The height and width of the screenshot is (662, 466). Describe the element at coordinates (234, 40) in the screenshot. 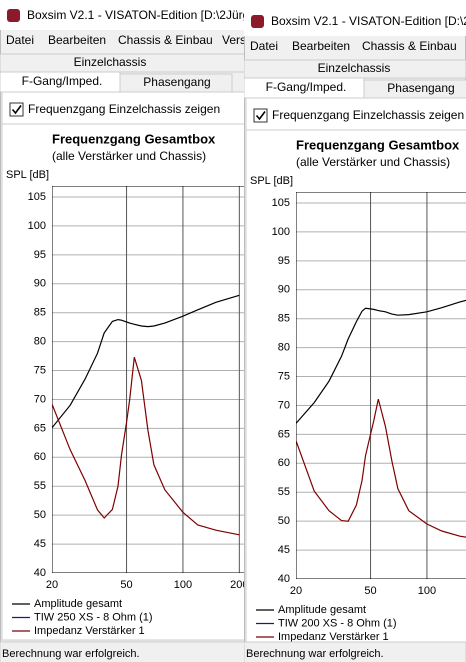

I see `menu-item: Vers` at that location.